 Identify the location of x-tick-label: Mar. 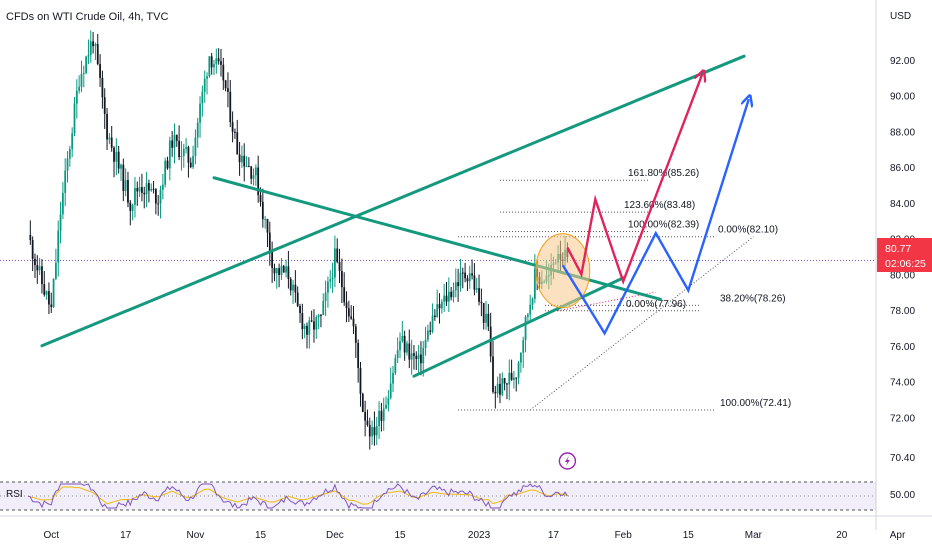
(754, 535).